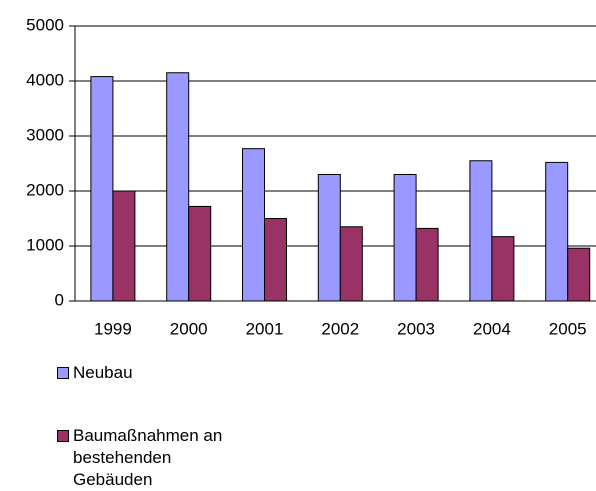 This screenshot has height=491, width=596. Describe the element at coordinates (265, 328) in the screenshot. I see `x-tick-label: 2001` at that location.